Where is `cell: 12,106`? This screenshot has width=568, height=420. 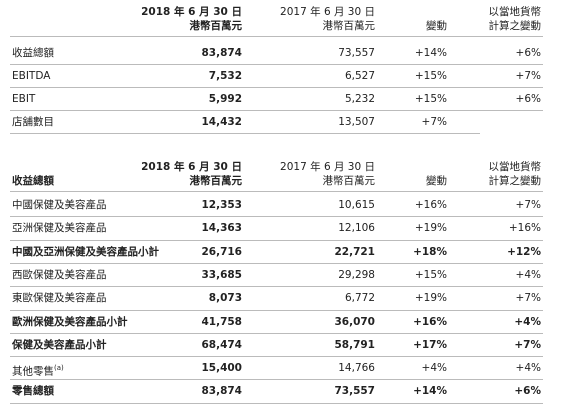 cell: 12,106 is located at coordinates (356, 228).